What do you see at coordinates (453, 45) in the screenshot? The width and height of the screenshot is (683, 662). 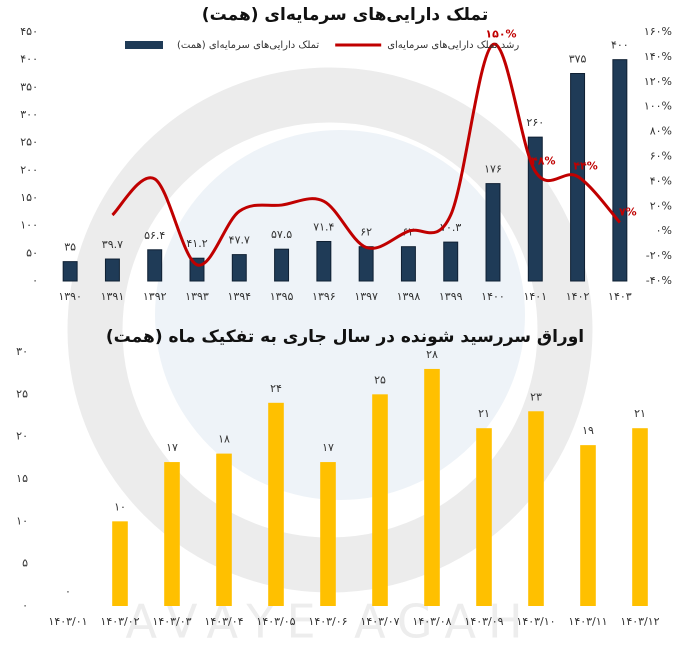 I see `legend-label: رشد تملک دارایی‌های سرمایه‌ای` at bounding box center [453, 45].